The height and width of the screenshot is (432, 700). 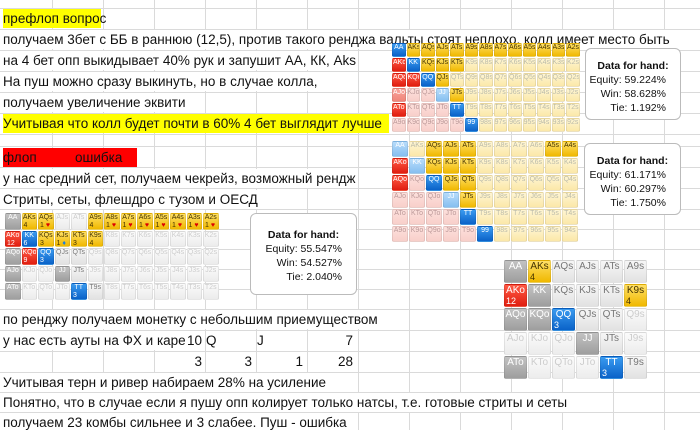 I want to click on hand-cell-JTo: JTo, so click(x=442, y=110).